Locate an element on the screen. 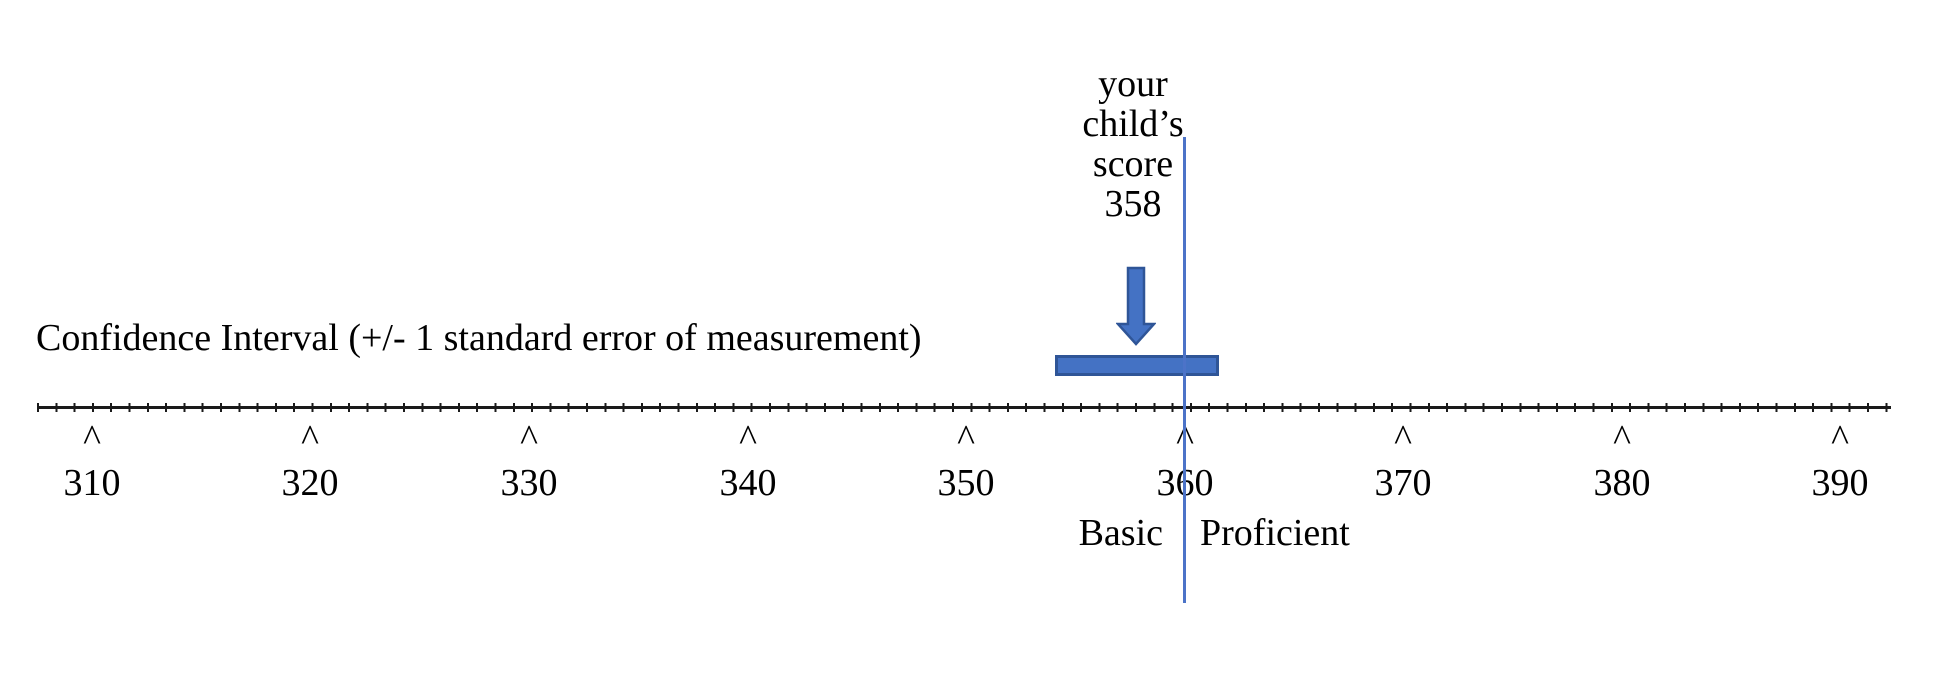 Image resolution: width=1950 pixels, height=684 pixels. x-axis-tick-label-340: 340 is located at coordinates (748, 483).